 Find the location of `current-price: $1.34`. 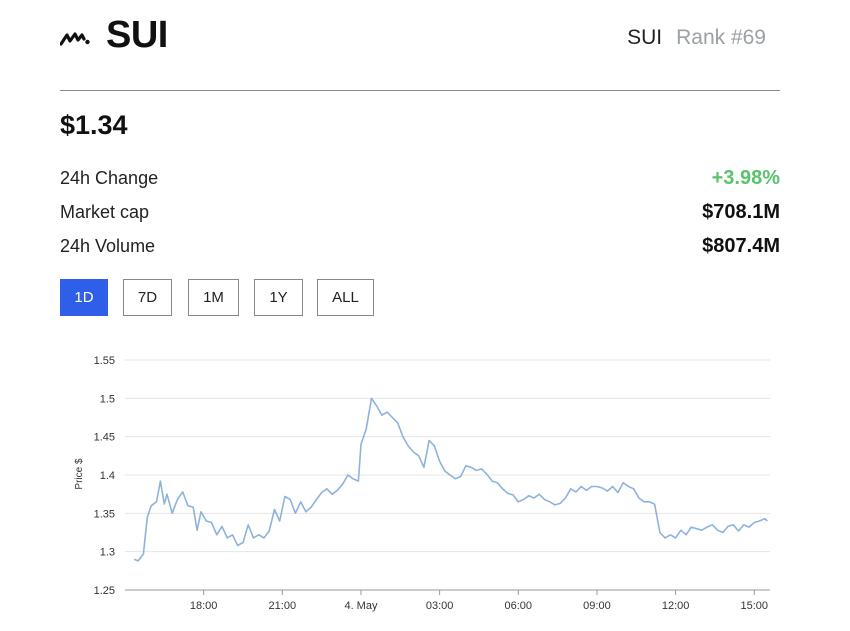

current-price: $1.34 is located at coordinates (94, 125).